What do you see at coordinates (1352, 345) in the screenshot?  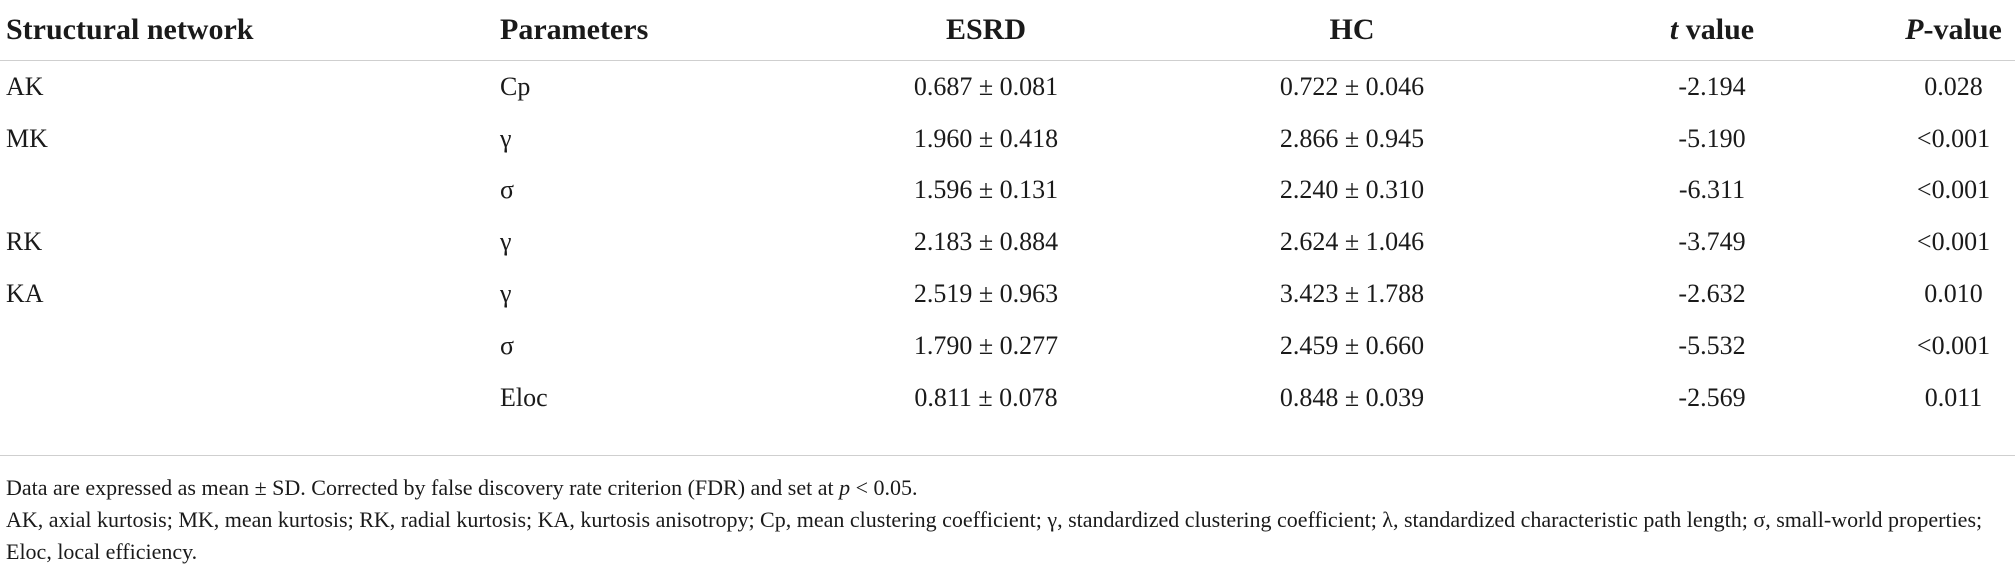 I see `cell-hc: 2.459 ± 0.660` at bounding box center [1352, 345].